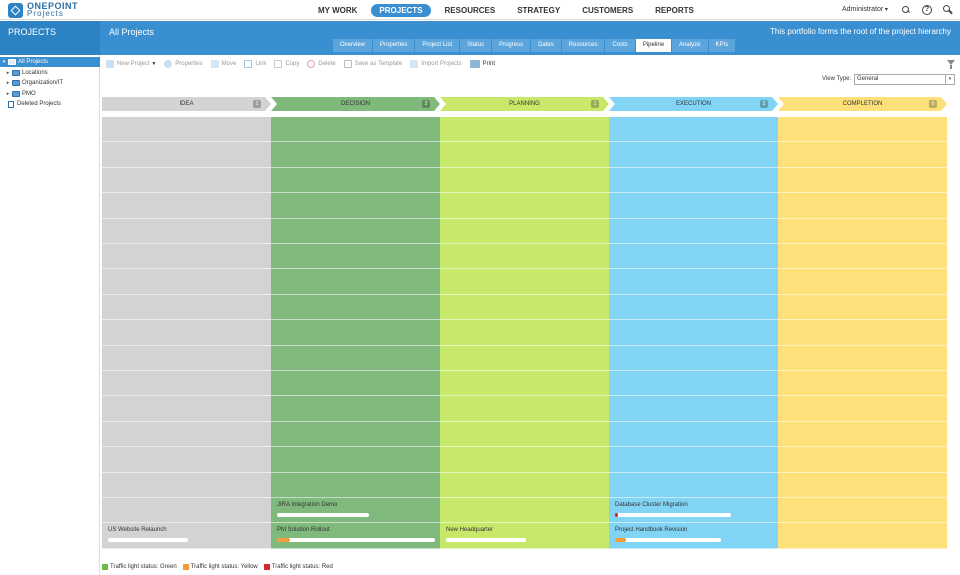 The width and height of the screenshot is (960, 575). Describe the element at coordinates (186, 104) in the screenshot. I see `stage-header-idea: IDEA 1` at that location.